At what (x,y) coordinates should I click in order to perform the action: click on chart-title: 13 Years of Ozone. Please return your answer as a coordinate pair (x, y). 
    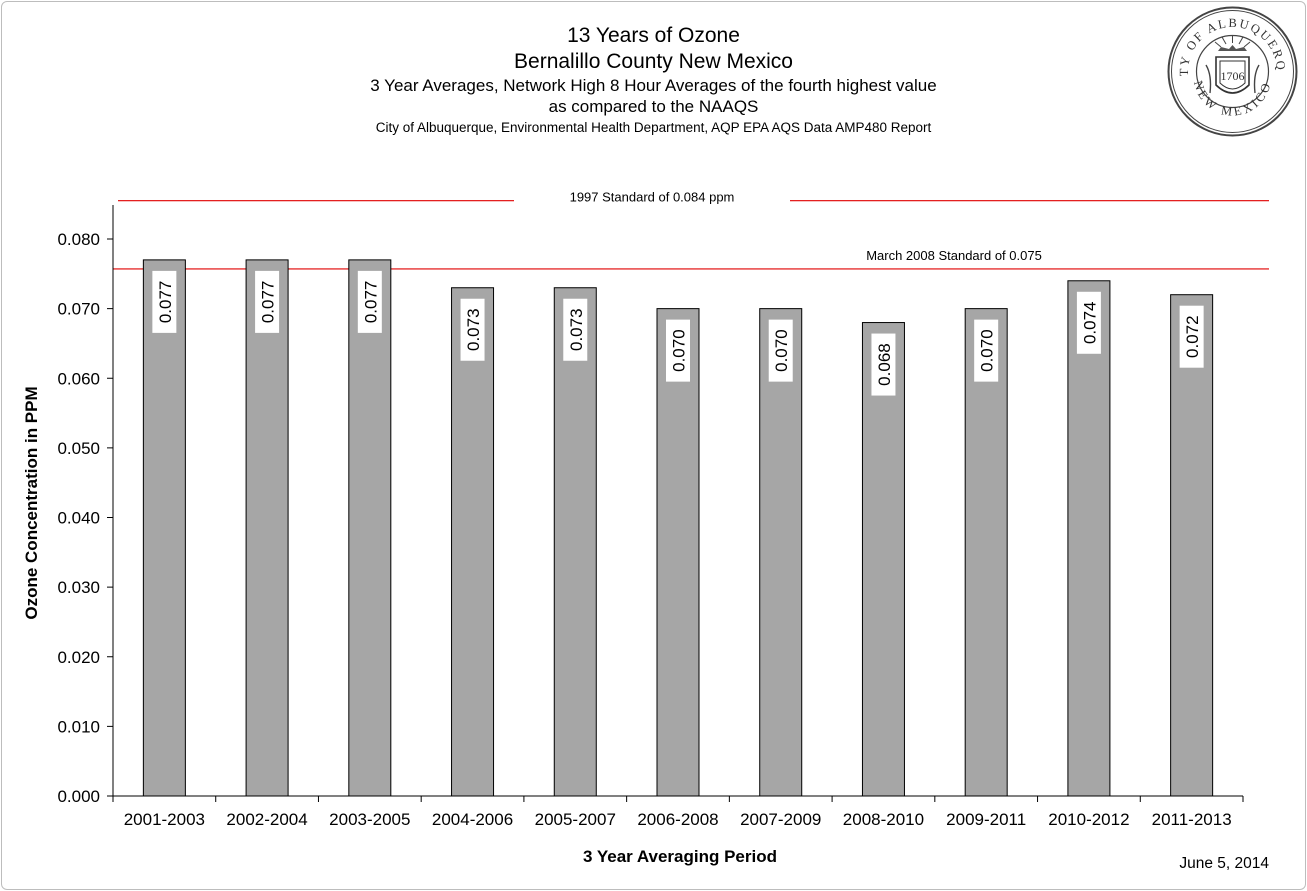
    Looking at the image, I should click on (653, 35).